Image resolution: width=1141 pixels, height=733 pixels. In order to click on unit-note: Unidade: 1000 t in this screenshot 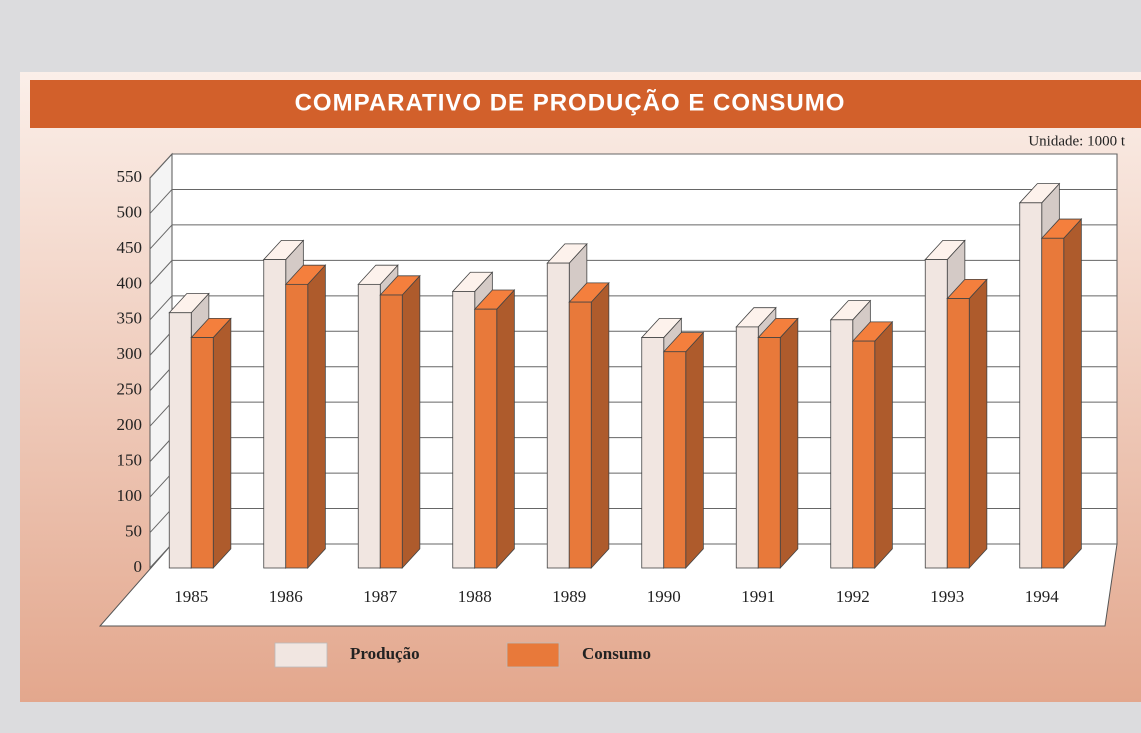, I will do `click(1076, 141)`.